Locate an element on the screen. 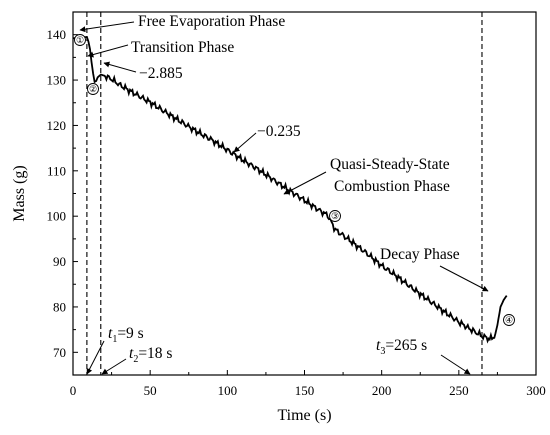  x-axis-title: Time (s) is located at coordinates (304, 415).